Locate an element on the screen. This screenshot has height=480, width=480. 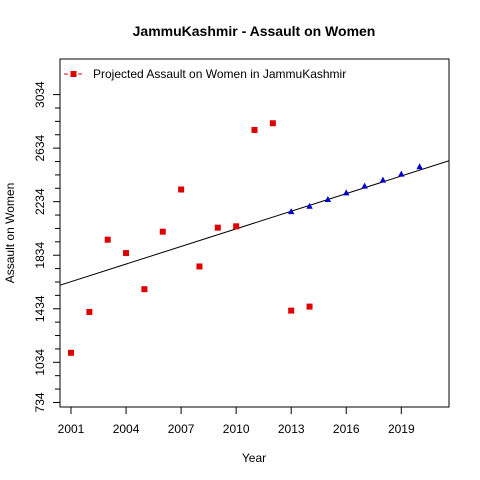
y-tick-label: 1834 is located at coordinates (40, 255).